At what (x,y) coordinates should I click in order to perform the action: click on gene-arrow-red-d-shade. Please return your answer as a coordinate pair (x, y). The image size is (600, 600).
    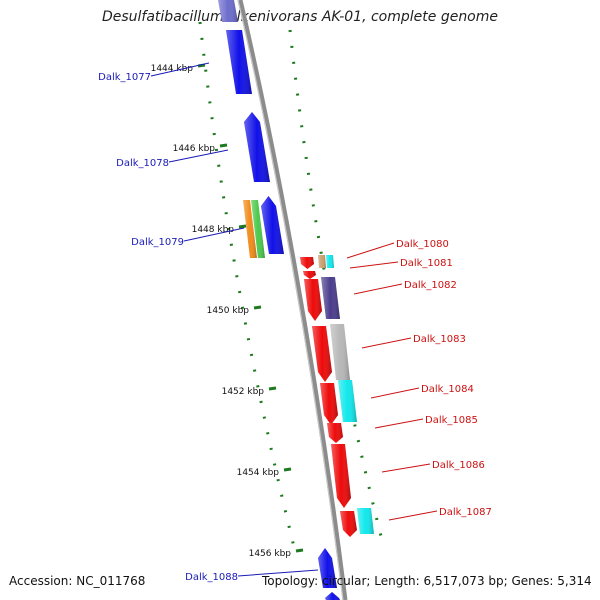
    Looking at the image, I should click on (335, 433).